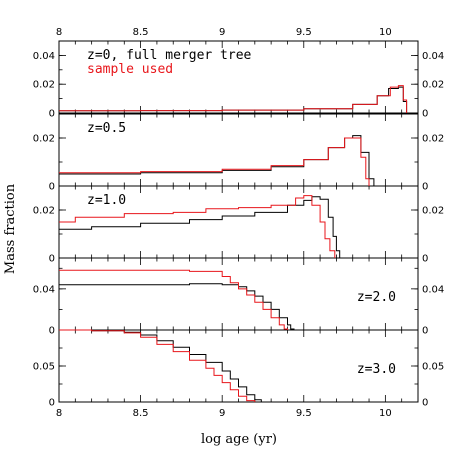 The height and width of the screenshot is (458, 458). Describe the element at coordinates (59, 413) in the screenshot. I see `x-tick-label-bottom: 8` at that location.